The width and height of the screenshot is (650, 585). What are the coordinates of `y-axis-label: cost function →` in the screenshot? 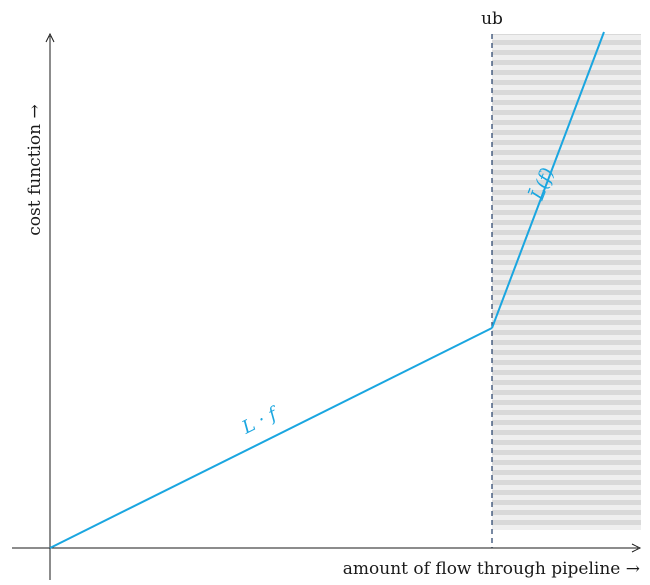 It's located at (35, 170).